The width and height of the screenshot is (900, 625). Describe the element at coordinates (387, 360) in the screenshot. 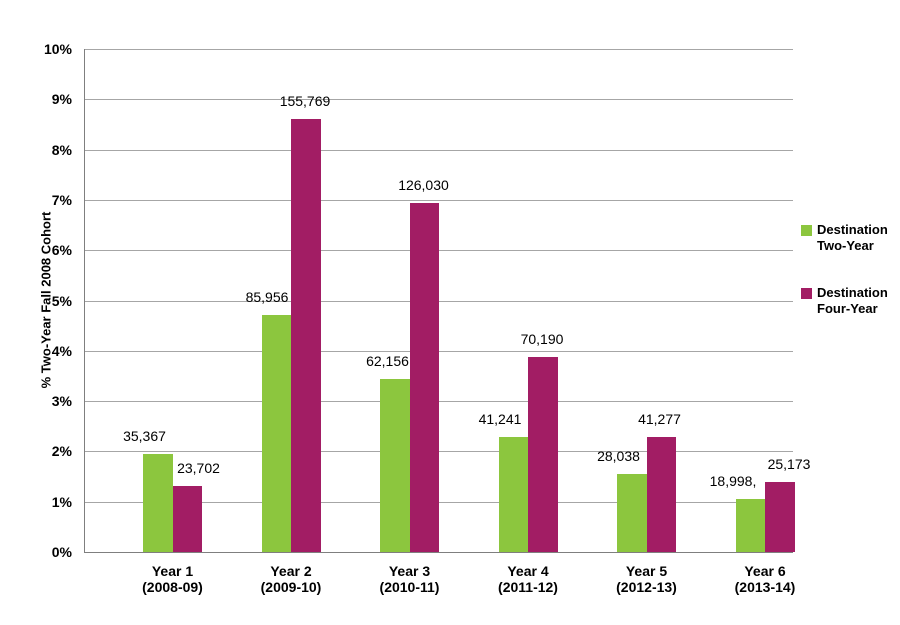

I see `value-label-two-year-year-3: 62,156` at that location.